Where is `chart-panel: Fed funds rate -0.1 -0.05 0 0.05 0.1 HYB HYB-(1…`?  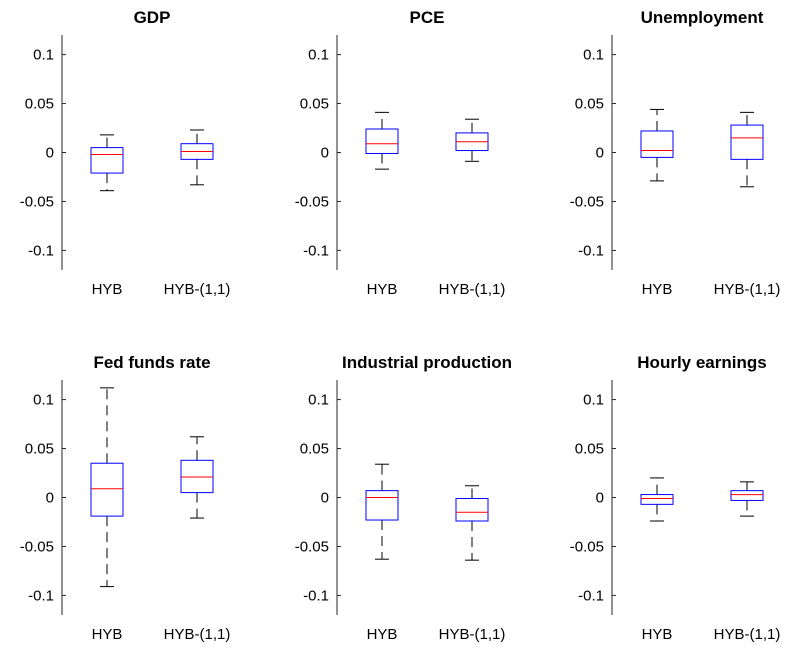 chart-panel: Fed funds rate -0.1 -0.05 0 0.05 0.1 HYB HYB-(1… is located at coordinates (125, 498).